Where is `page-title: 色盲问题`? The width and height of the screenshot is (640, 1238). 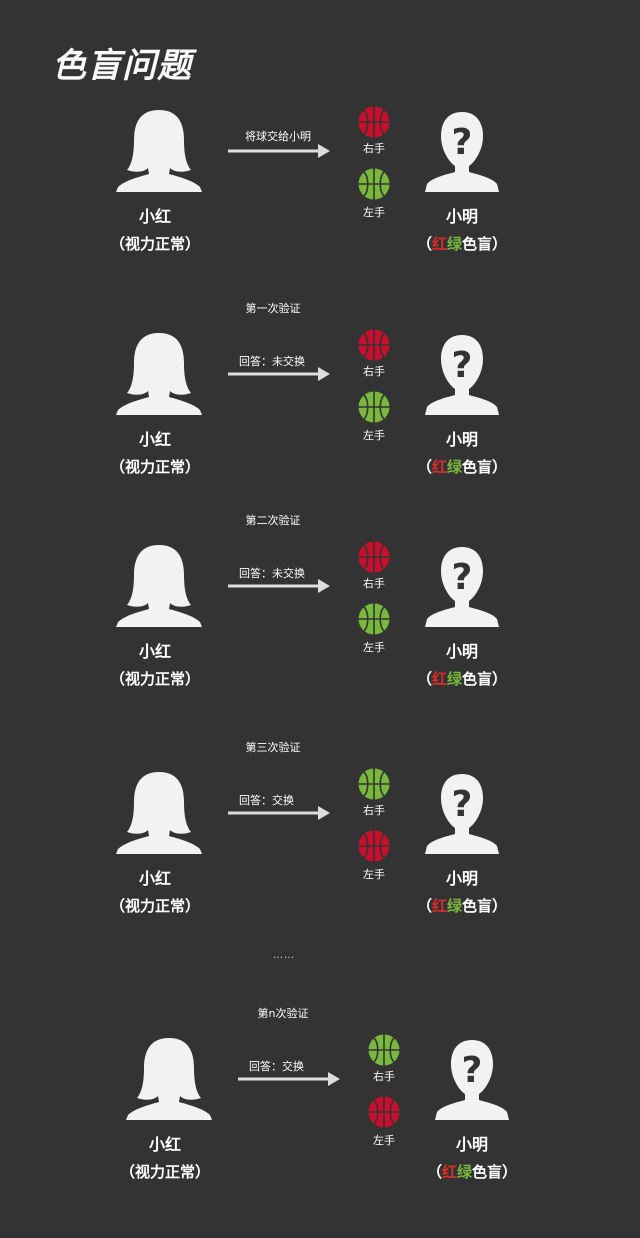 page-title: 色盲问题 is located at coordinates (122, 66).